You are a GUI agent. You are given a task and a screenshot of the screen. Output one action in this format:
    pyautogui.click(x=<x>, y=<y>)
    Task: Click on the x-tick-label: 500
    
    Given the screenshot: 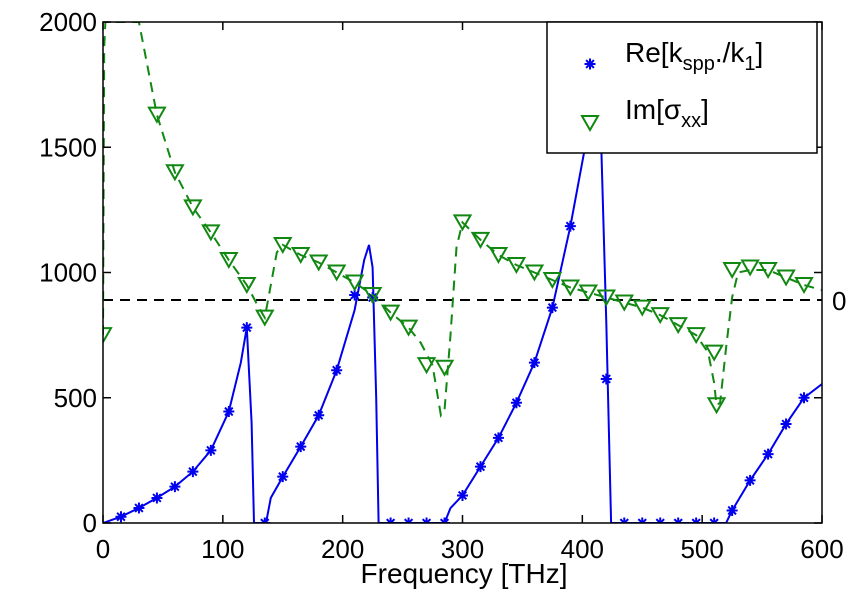 What is the action you would take?
    pyautogui.click(x=701, y=549)
    